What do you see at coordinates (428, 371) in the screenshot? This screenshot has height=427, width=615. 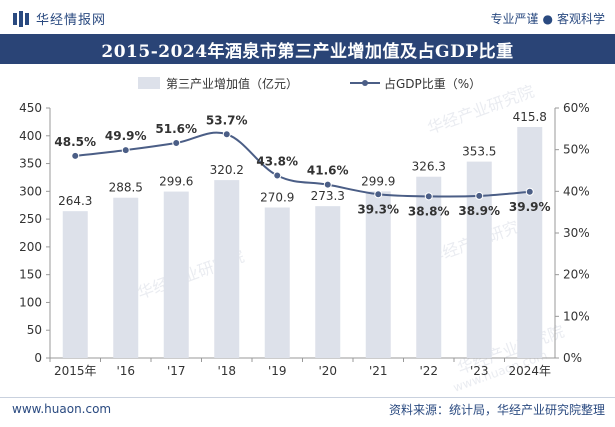 I see `x-tick-label: '22` at bounding box center [428, 371].